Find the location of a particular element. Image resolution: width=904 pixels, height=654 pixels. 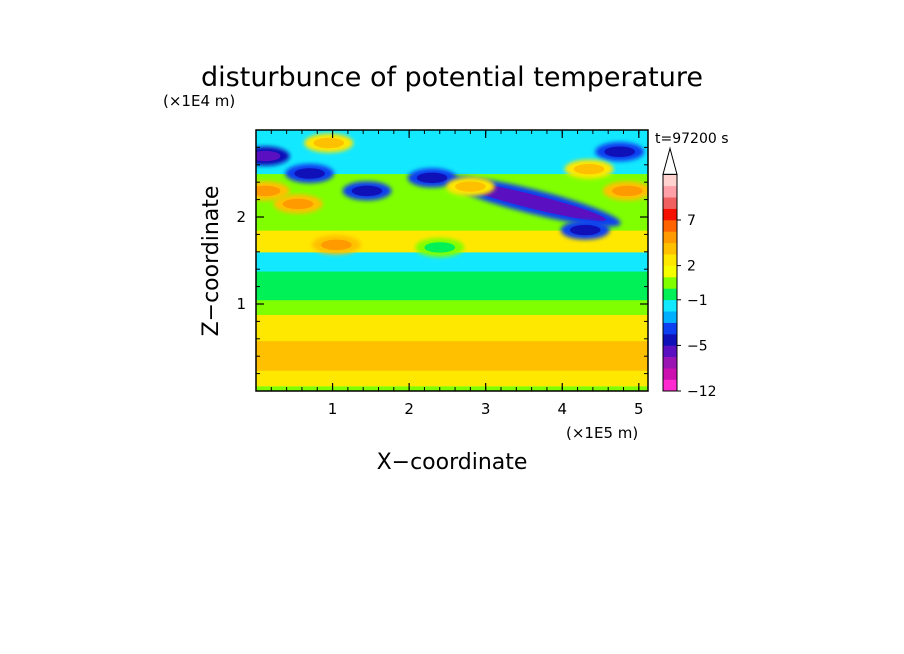

colorbar-label-4: 7 is located at coordinates (691, 221).